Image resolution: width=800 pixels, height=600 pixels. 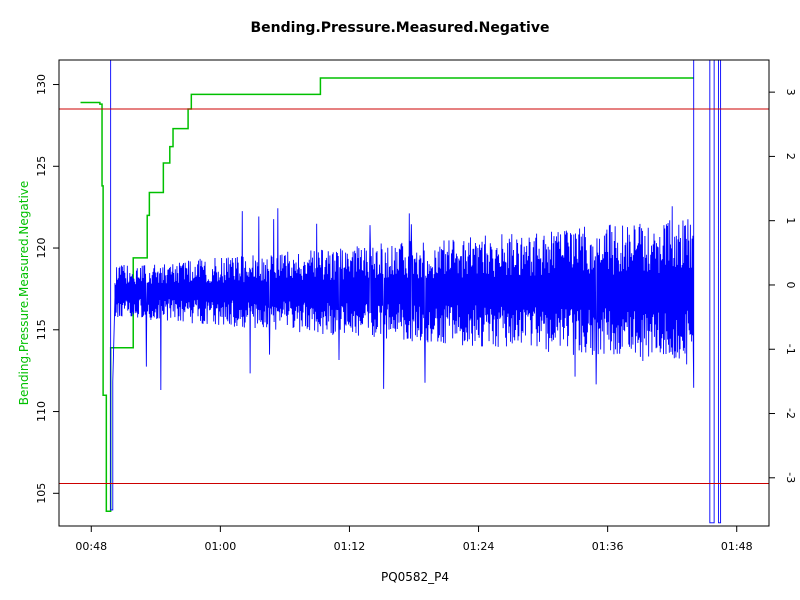 I want to click on x-axis: 00:48 01:00 01:12 01:24 01:36 01:48, so click(x=414, y=539).